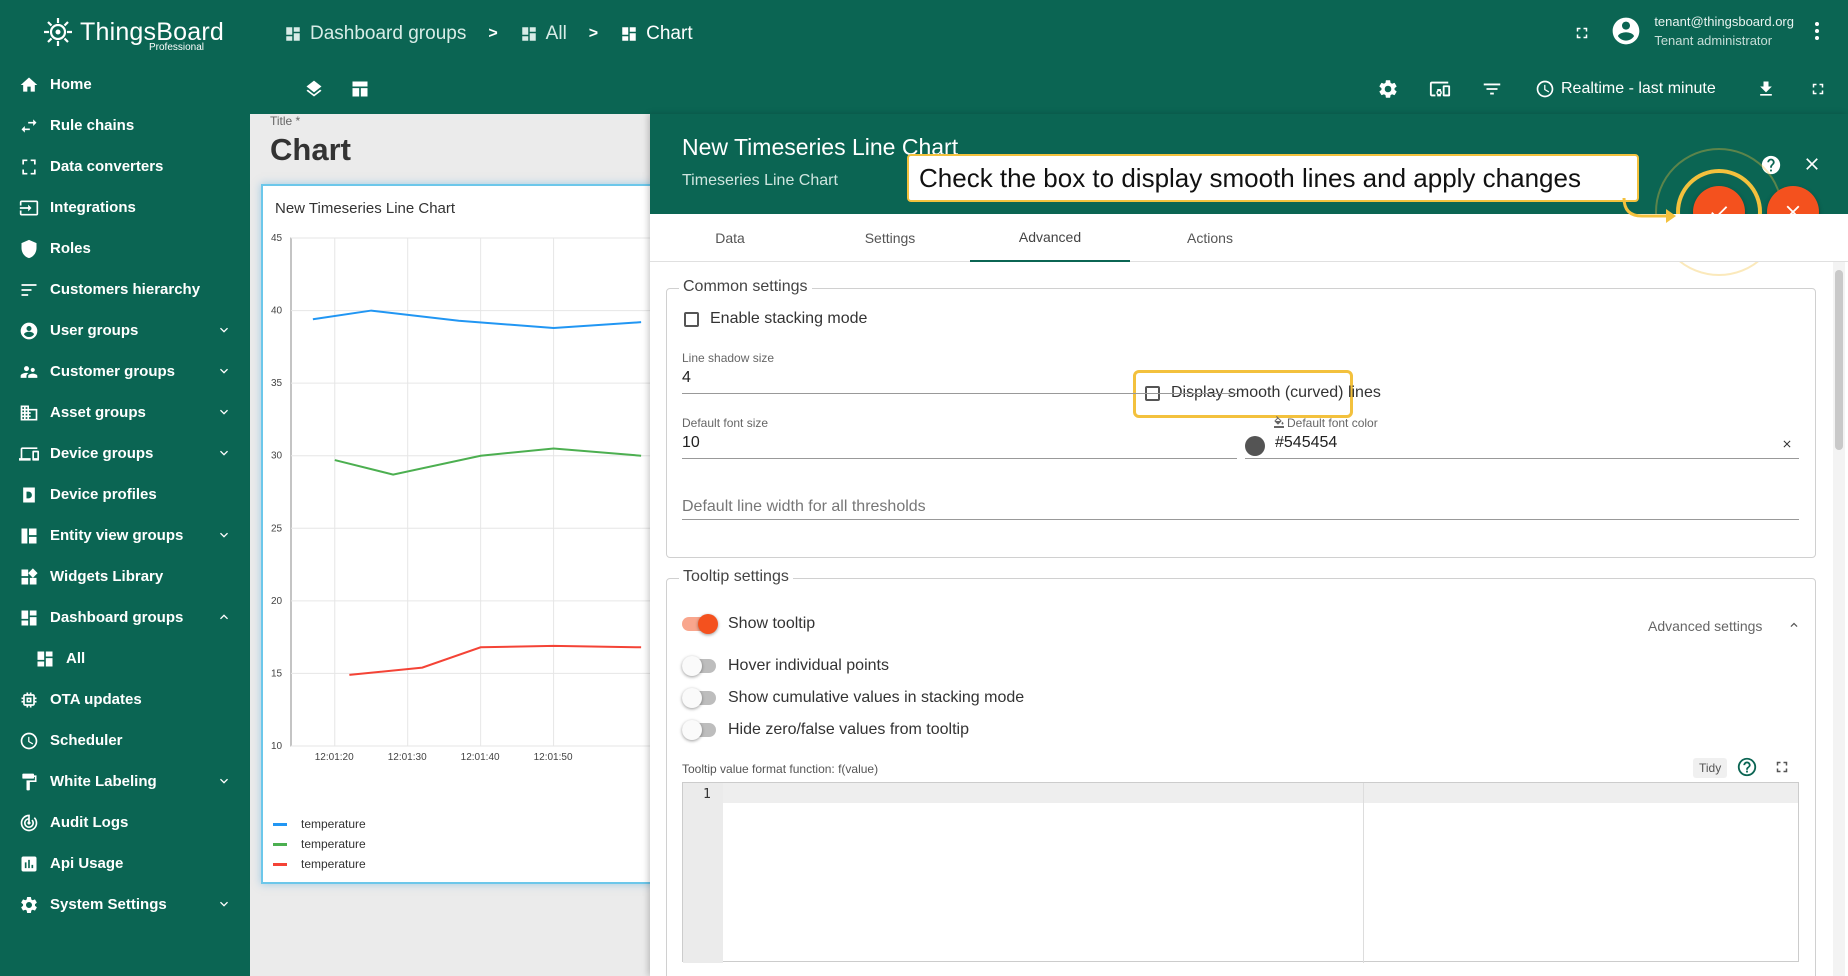  I want to click on stacking-mode-checkbox: Enable stacking mode, so click(775, 319).